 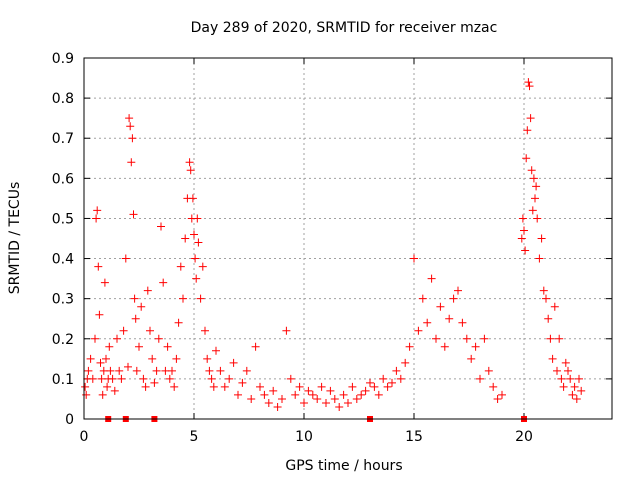 What do you see at coordinates (63, 340) in the screenshot?
I see `y-tick-label: 0.2` at bounding box center [63, 340].